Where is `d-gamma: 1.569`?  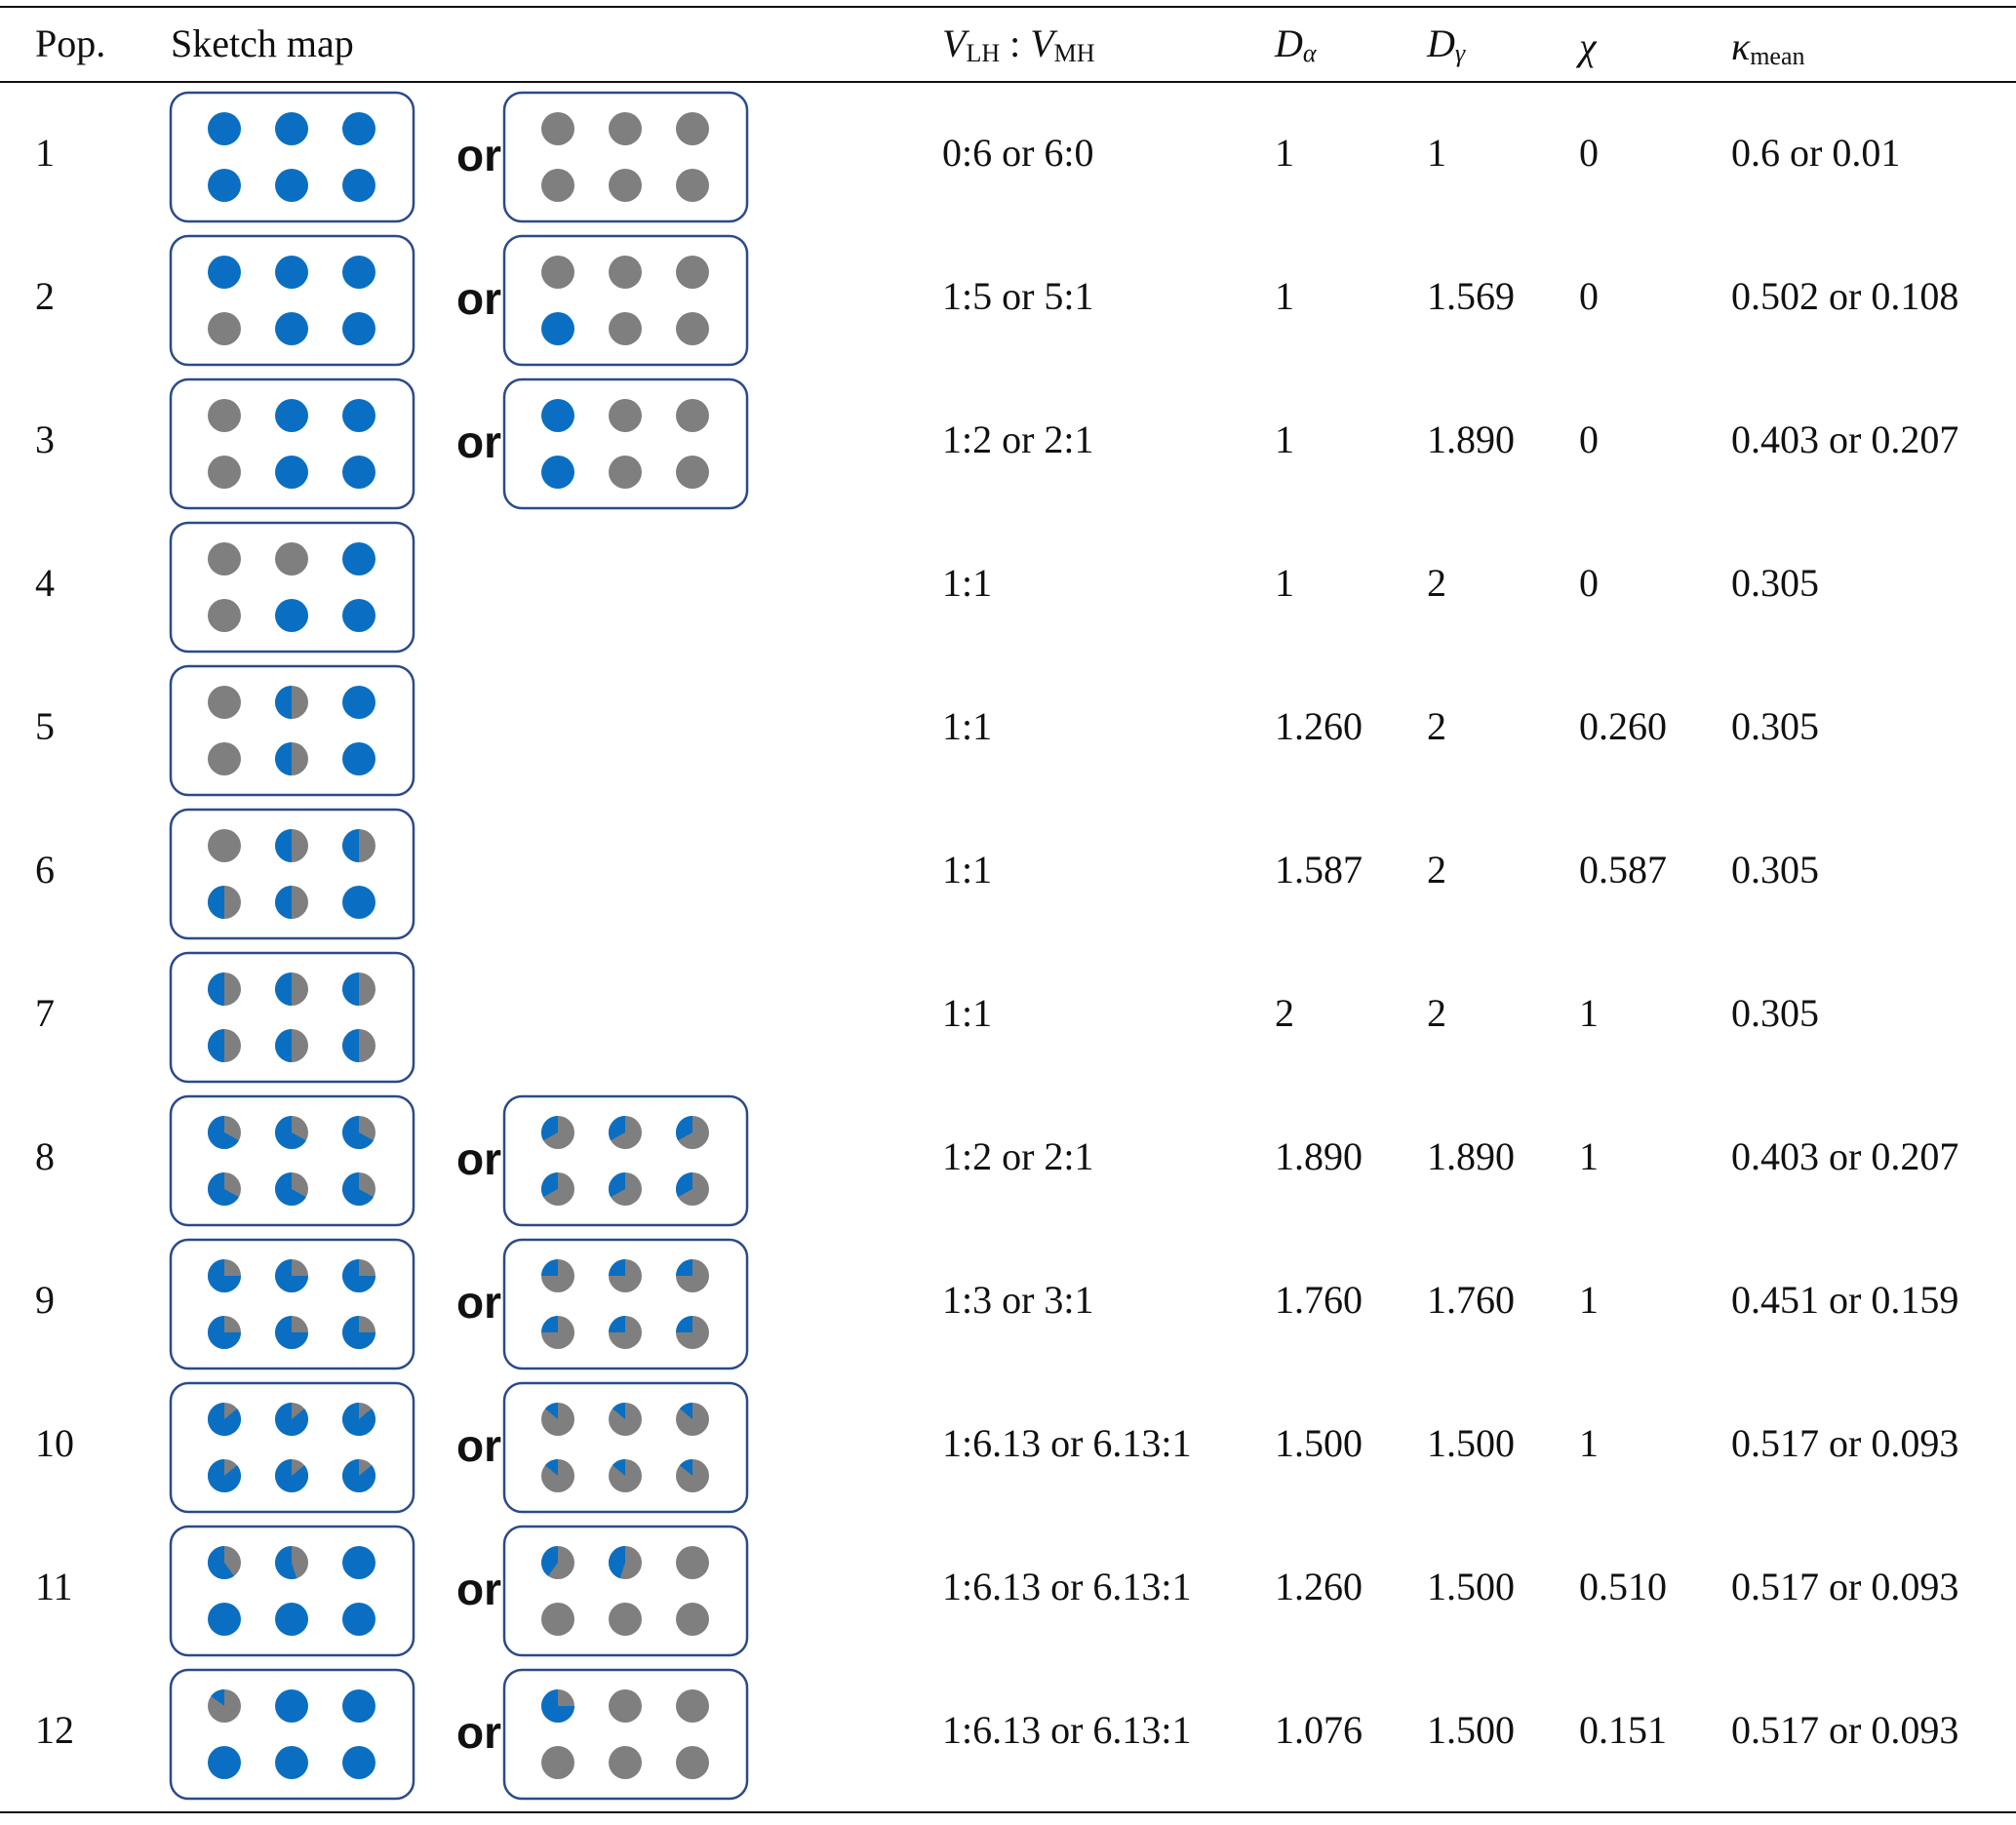
d-gamma: 1.569 is located at coordinates (1471, 296).